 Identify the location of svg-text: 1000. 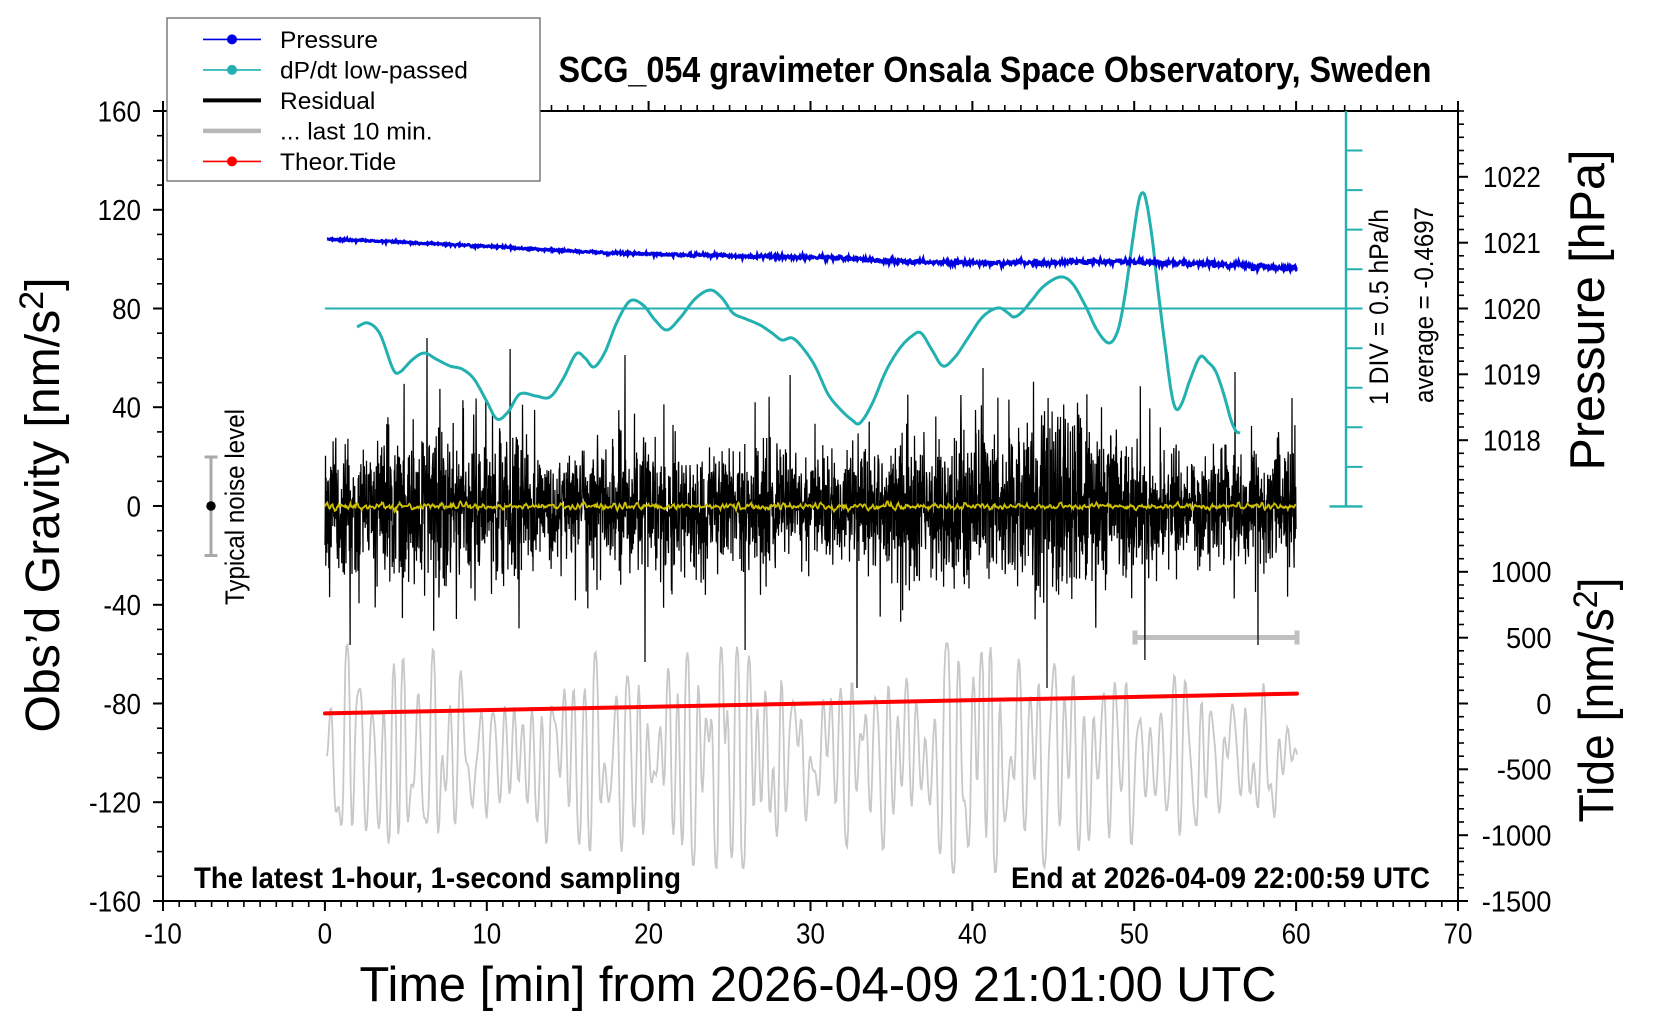
(1521, 573).